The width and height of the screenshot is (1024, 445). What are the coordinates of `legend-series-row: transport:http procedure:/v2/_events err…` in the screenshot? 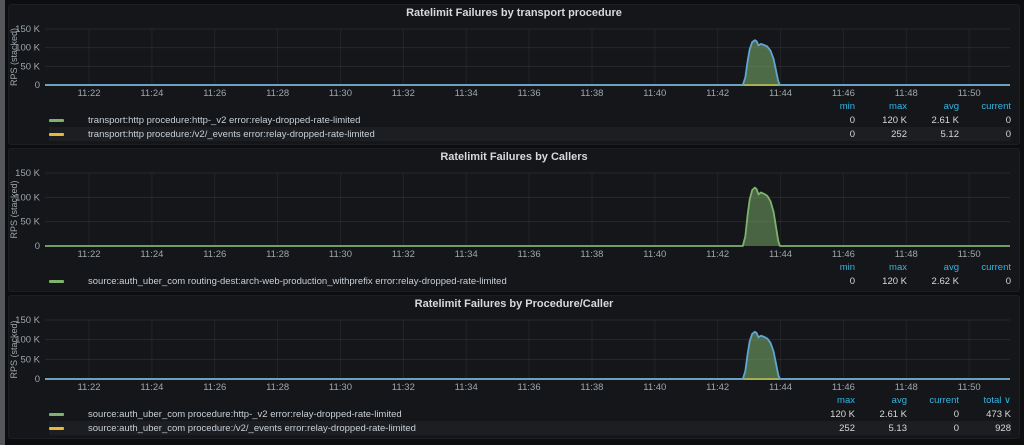 It's located at (530, 134).